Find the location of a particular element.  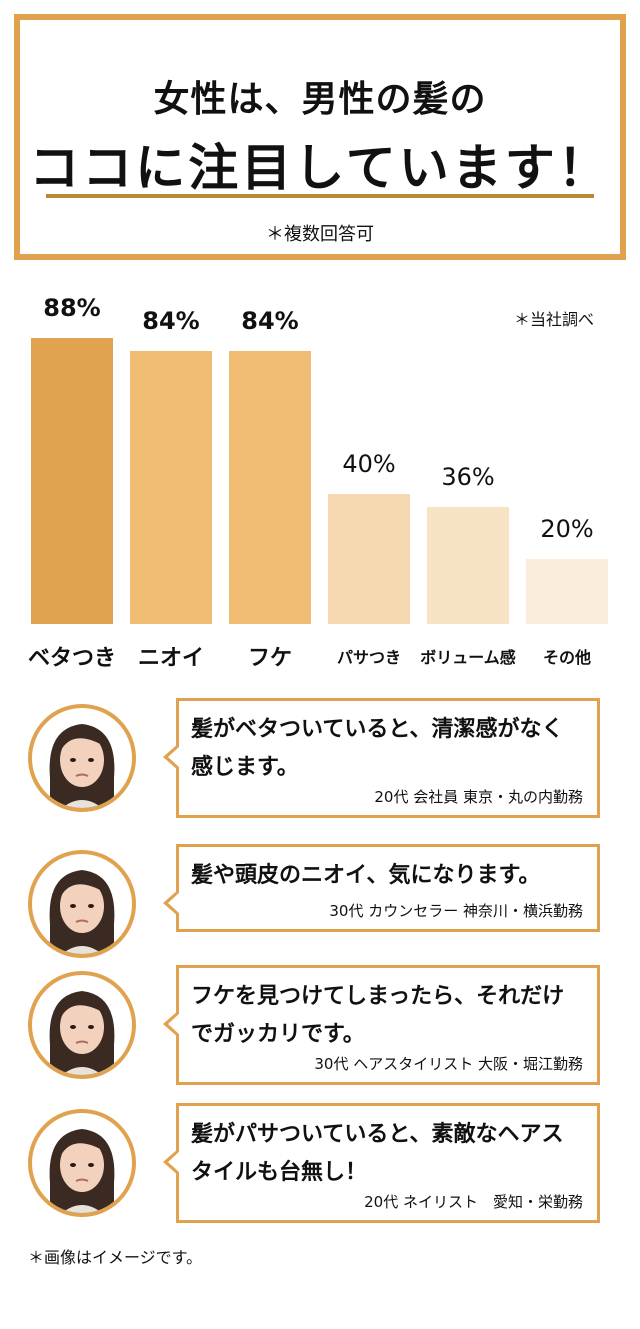

testimonial-quote: 髪がパサついていると、素敵なヘアスタイルも台無し！ is located at coordinates (377, 1153).